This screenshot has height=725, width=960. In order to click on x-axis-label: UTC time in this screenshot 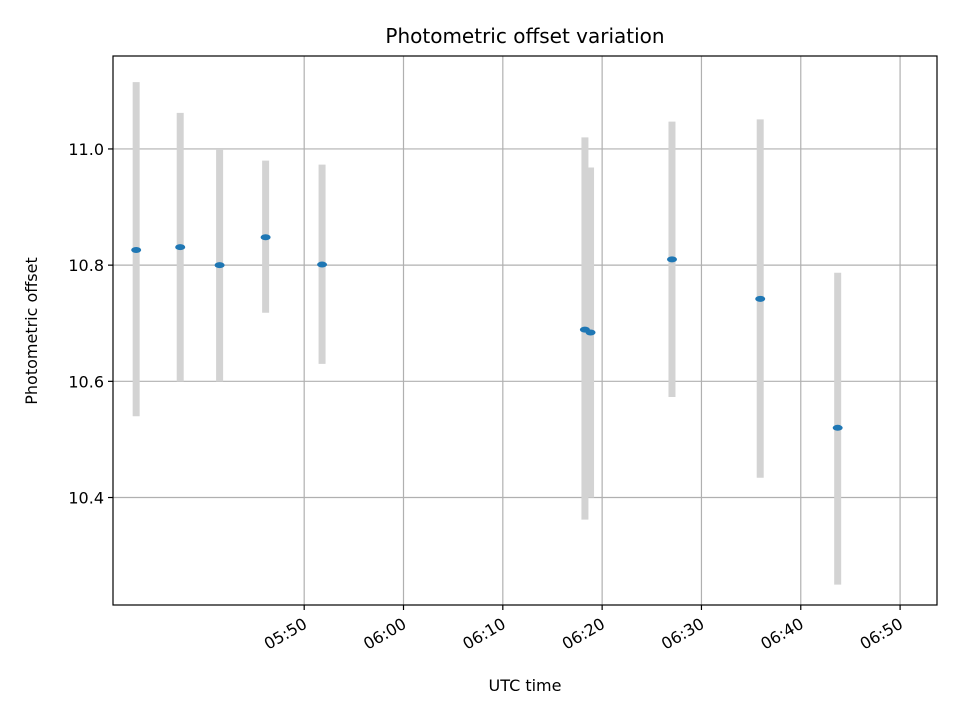, I will do `click(525, 685)`.